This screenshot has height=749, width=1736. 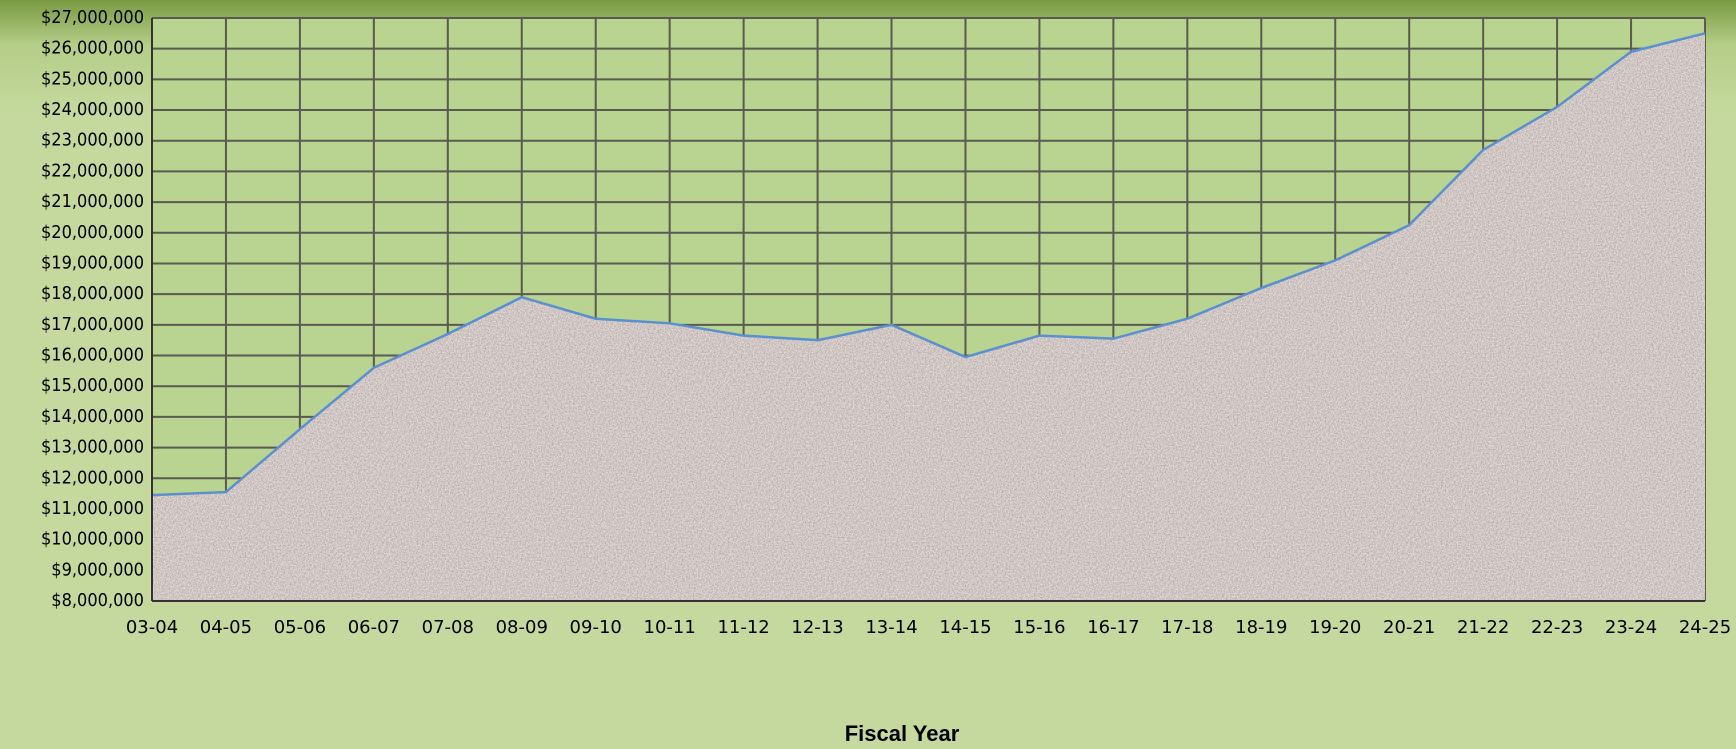 I want to click on x-tick-label: 24-25, so click(x=1705, y=627).